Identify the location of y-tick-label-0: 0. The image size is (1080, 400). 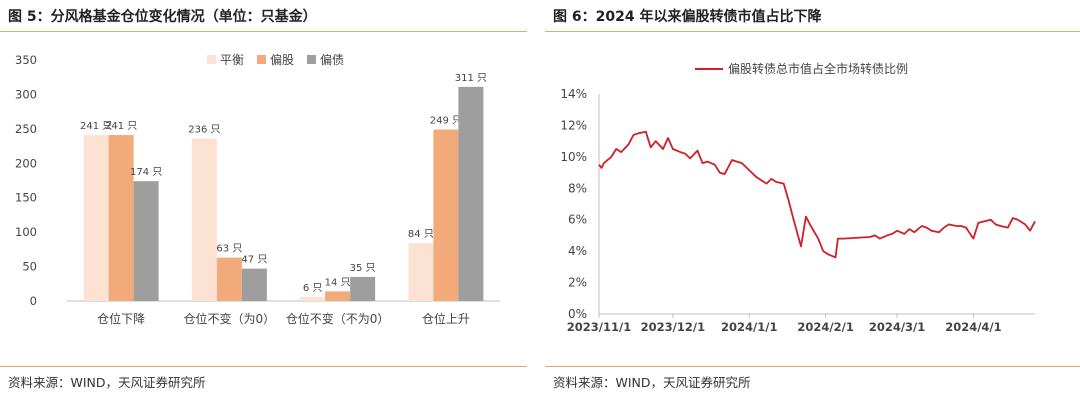
(33, 301).